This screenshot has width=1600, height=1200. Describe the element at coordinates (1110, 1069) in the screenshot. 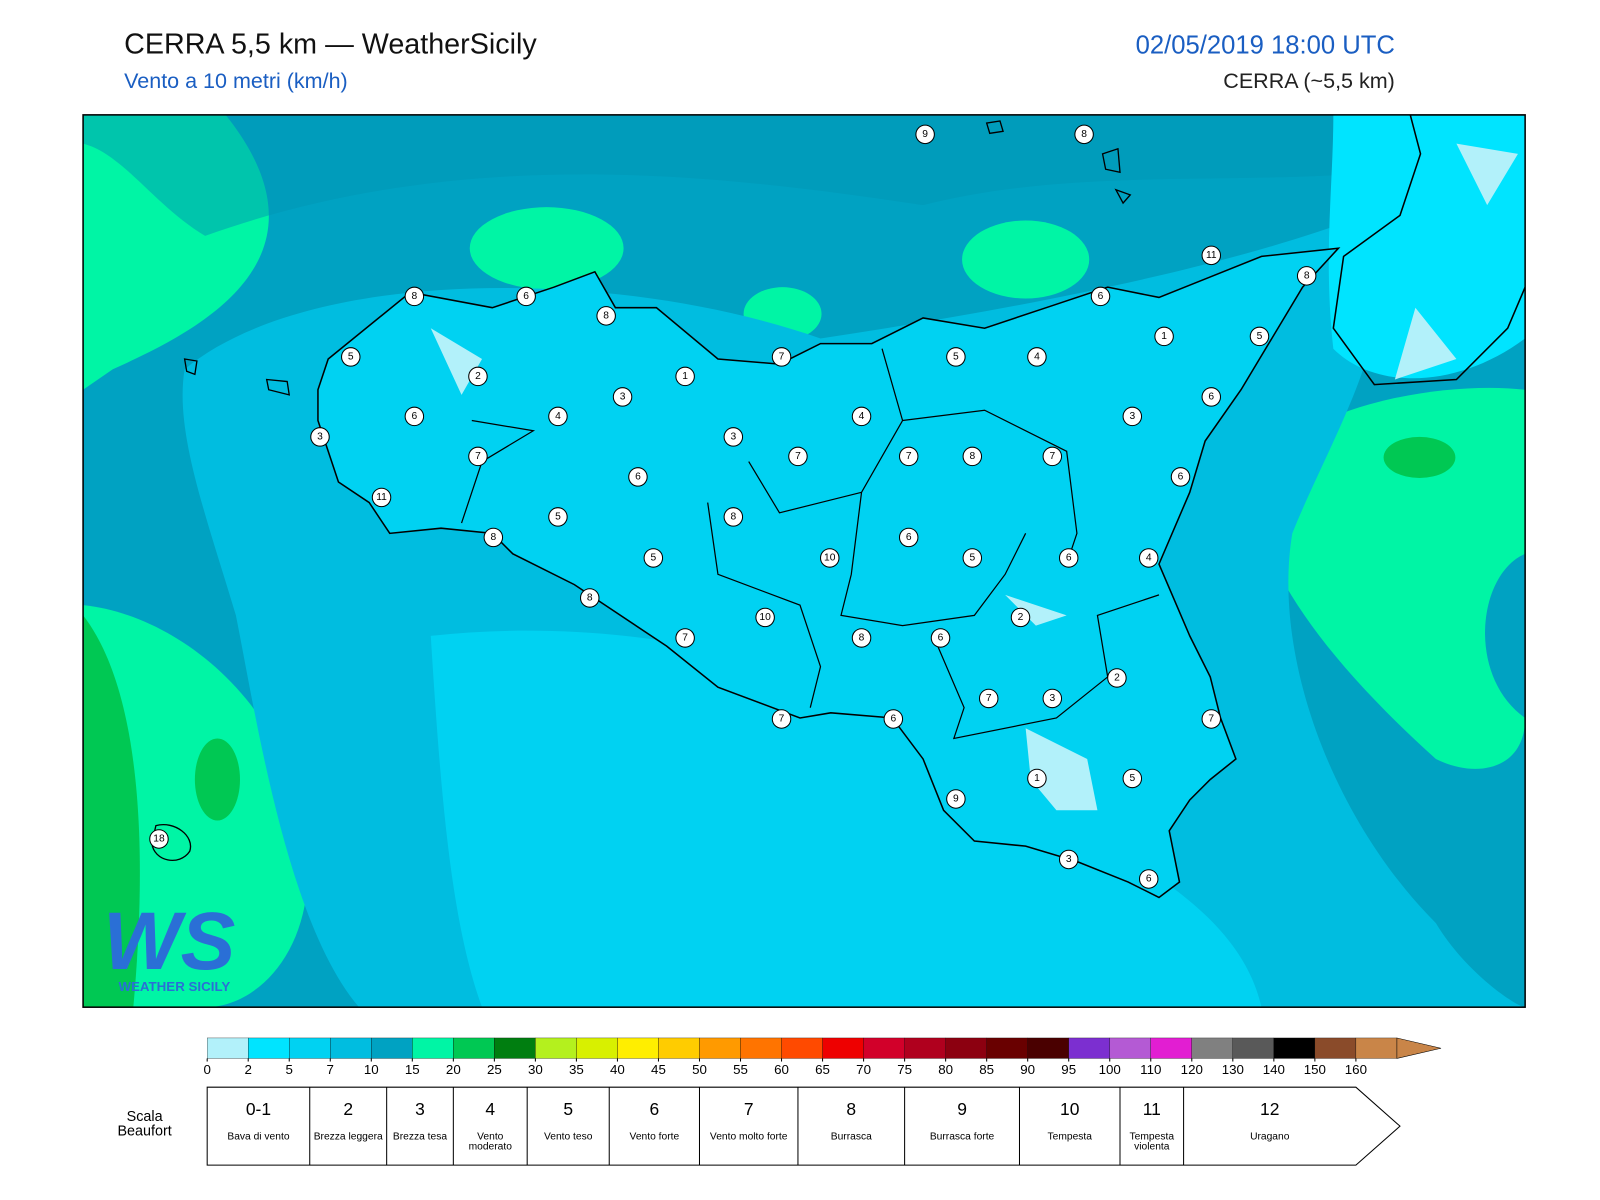

I see `colorbar-tick-label: 100` at that location.